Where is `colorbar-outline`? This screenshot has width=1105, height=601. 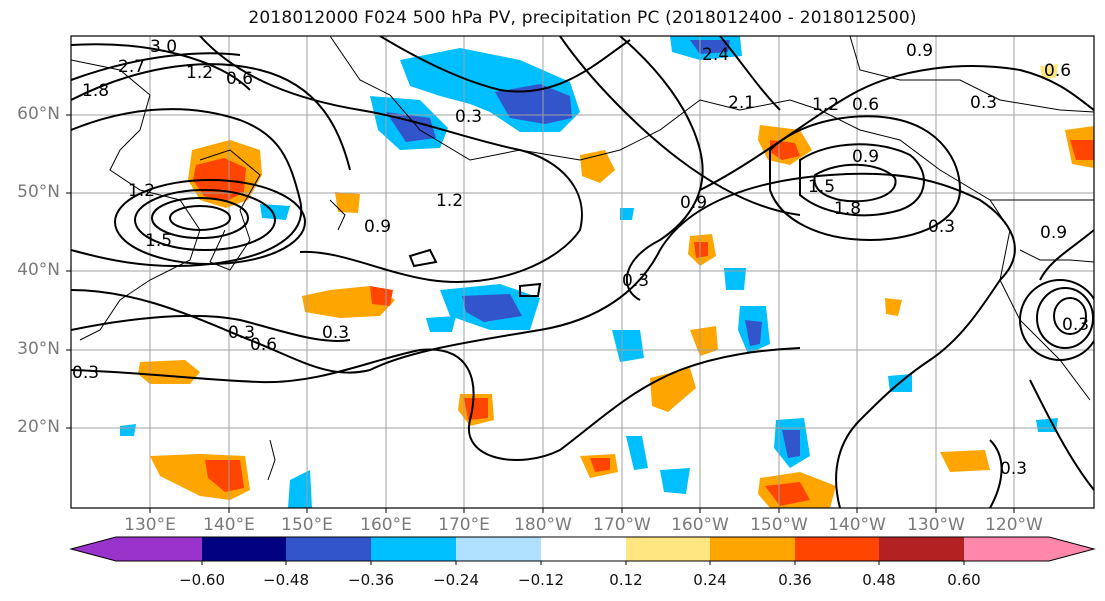
colorbar-outline is located at coordinates (582, 549).